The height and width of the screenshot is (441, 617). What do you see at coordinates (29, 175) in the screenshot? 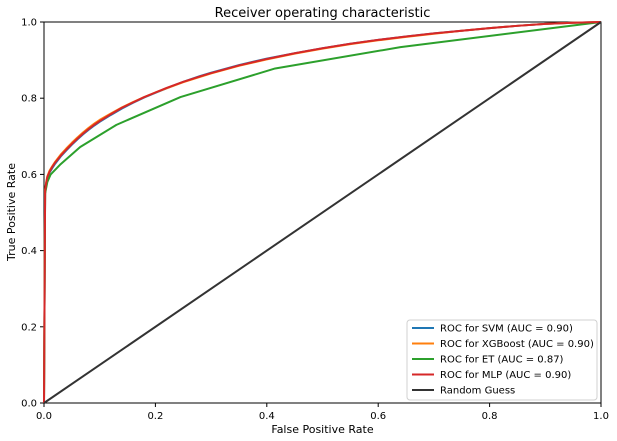
I see `y-tick-label: 0.6` at bounding box center [29, 175].